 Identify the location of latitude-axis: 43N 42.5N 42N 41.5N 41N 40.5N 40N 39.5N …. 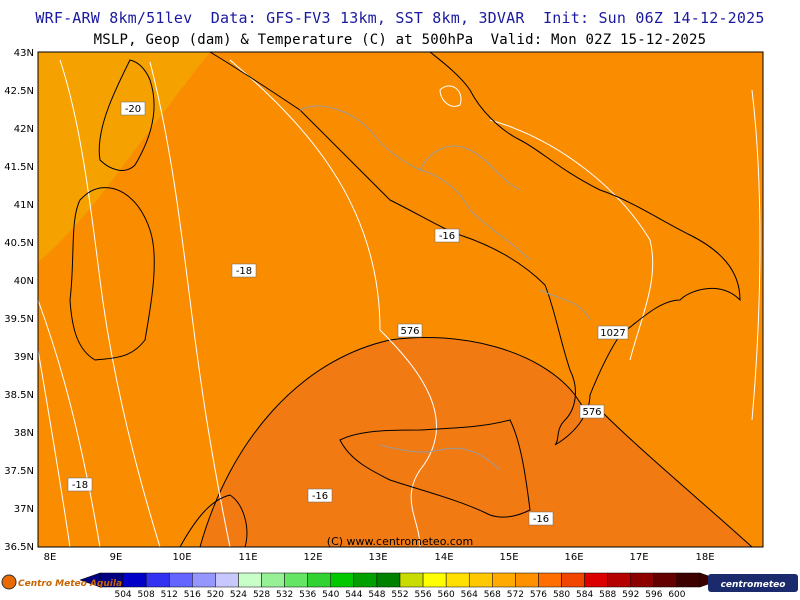
(19, 300).